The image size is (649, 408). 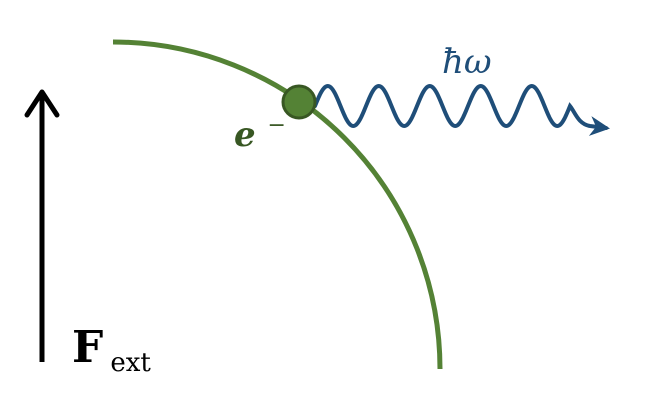 I want to click on electron-dot, so click(x=299, y=102).